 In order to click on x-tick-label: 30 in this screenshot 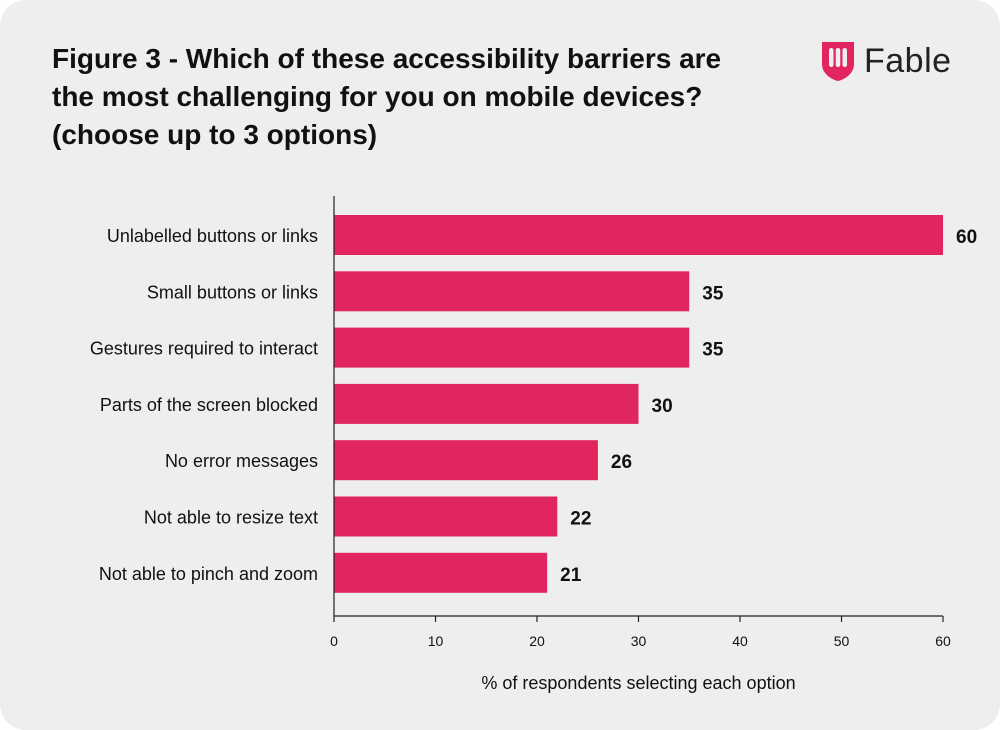, I will do `click(639, 641)`.